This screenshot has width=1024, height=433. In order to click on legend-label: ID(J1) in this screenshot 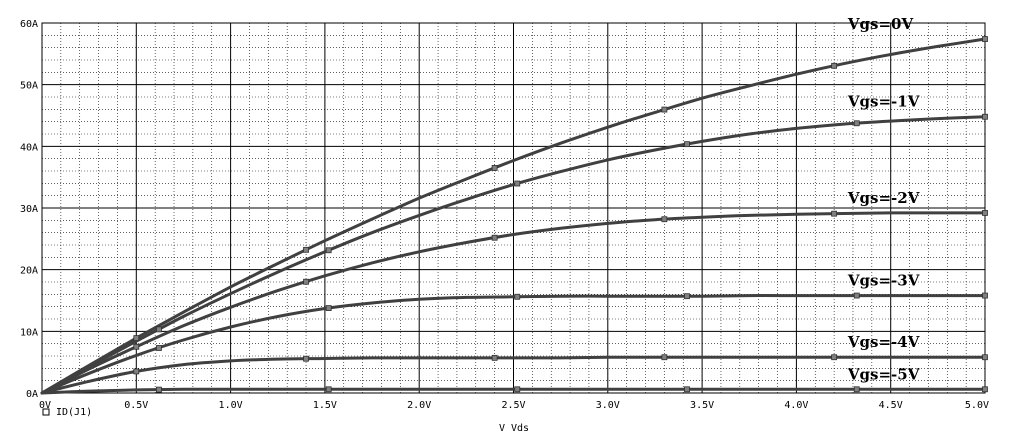, I will do `click(74, 412)`.